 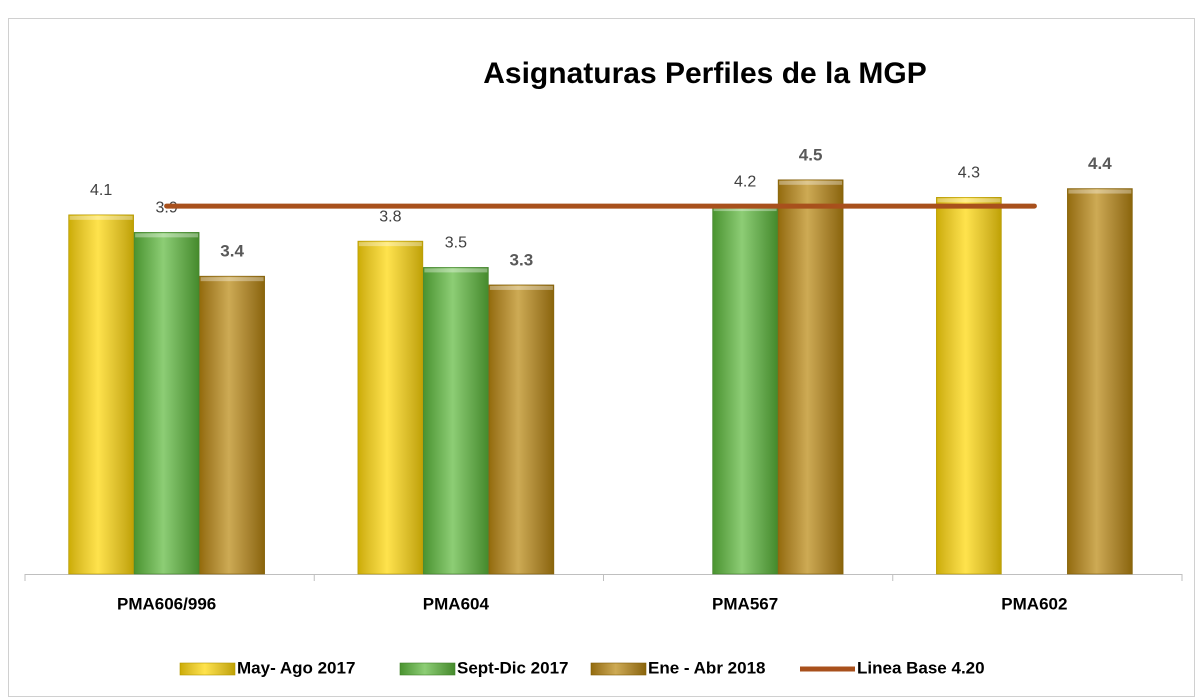 I want to click on value-label: 4.1, so click(x=101, y=190).